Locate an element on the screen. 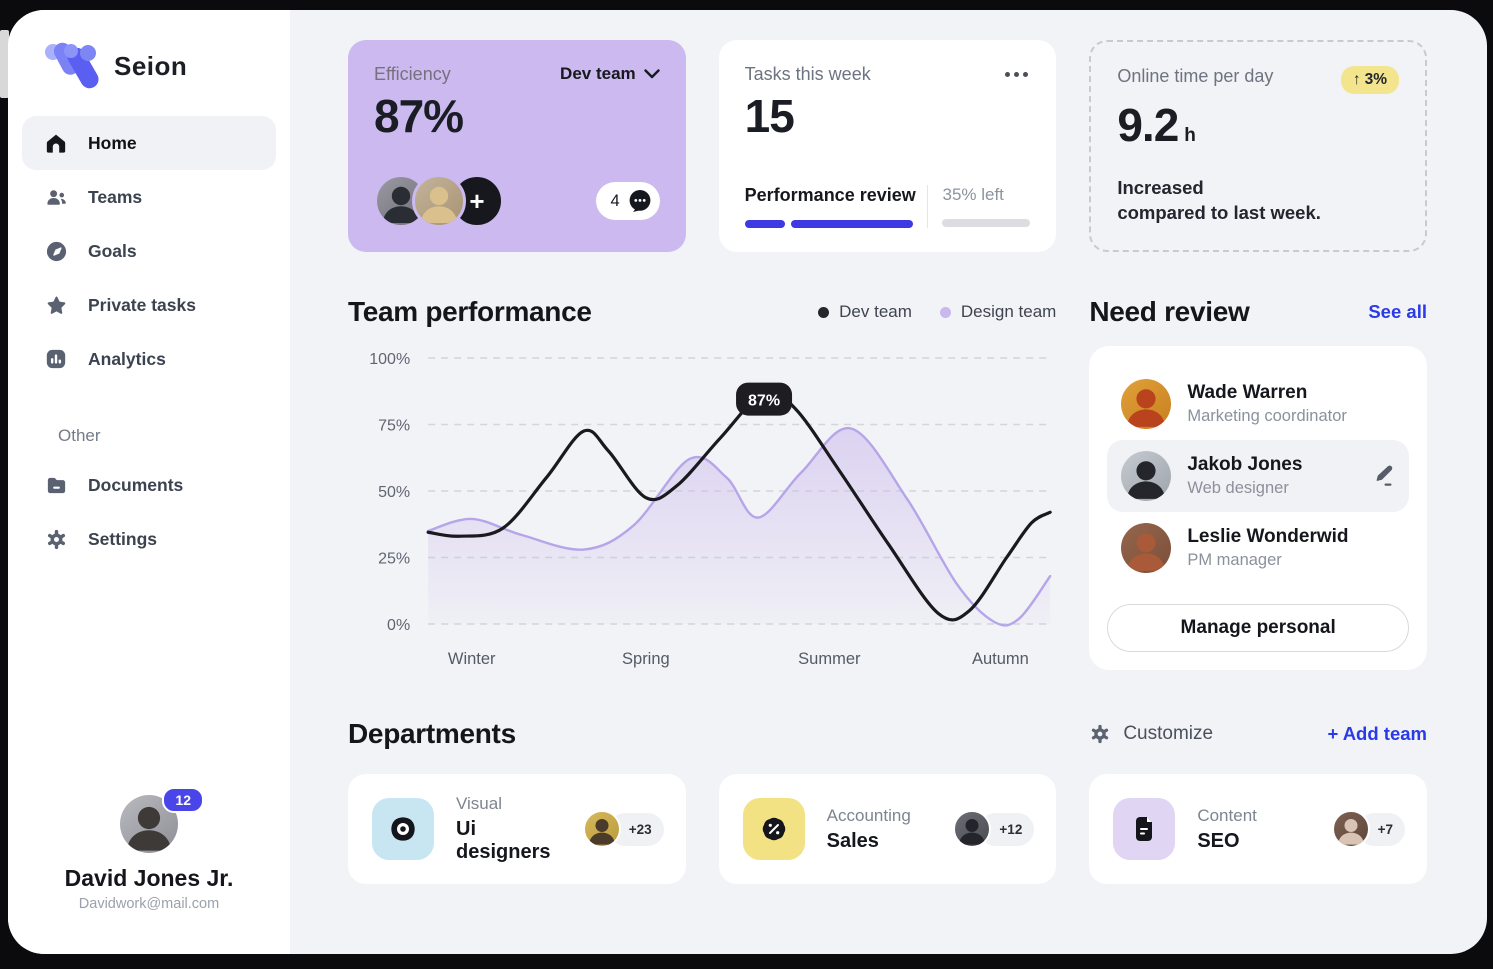  department-category: Visual is located at coordinates (479, 803).